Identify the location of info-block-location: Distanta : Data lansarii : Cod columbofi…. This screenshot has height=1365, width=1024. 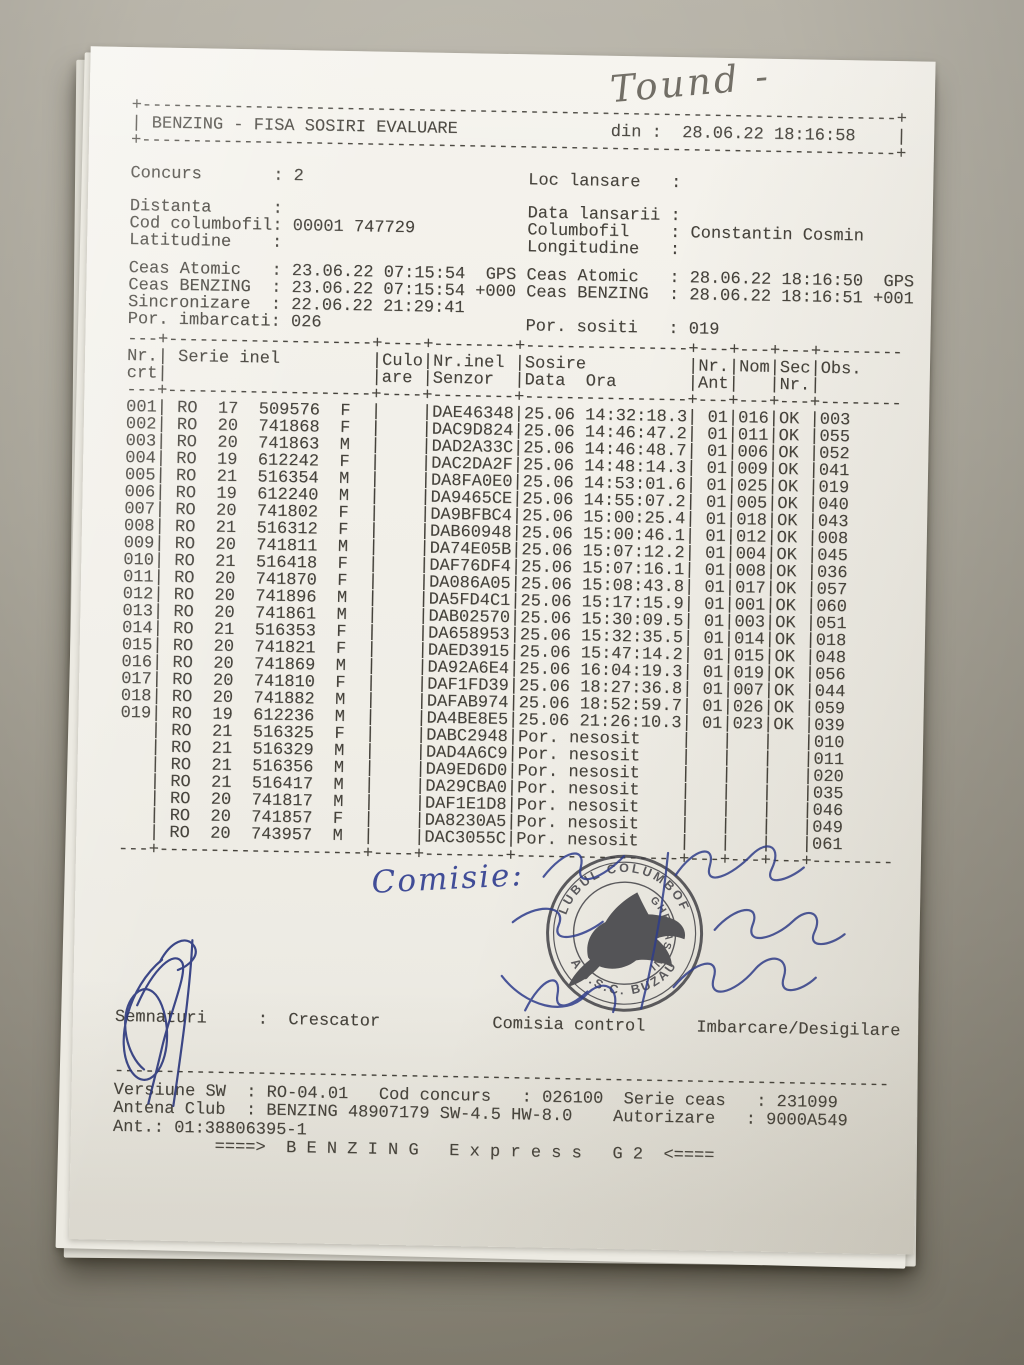
(496, 229).